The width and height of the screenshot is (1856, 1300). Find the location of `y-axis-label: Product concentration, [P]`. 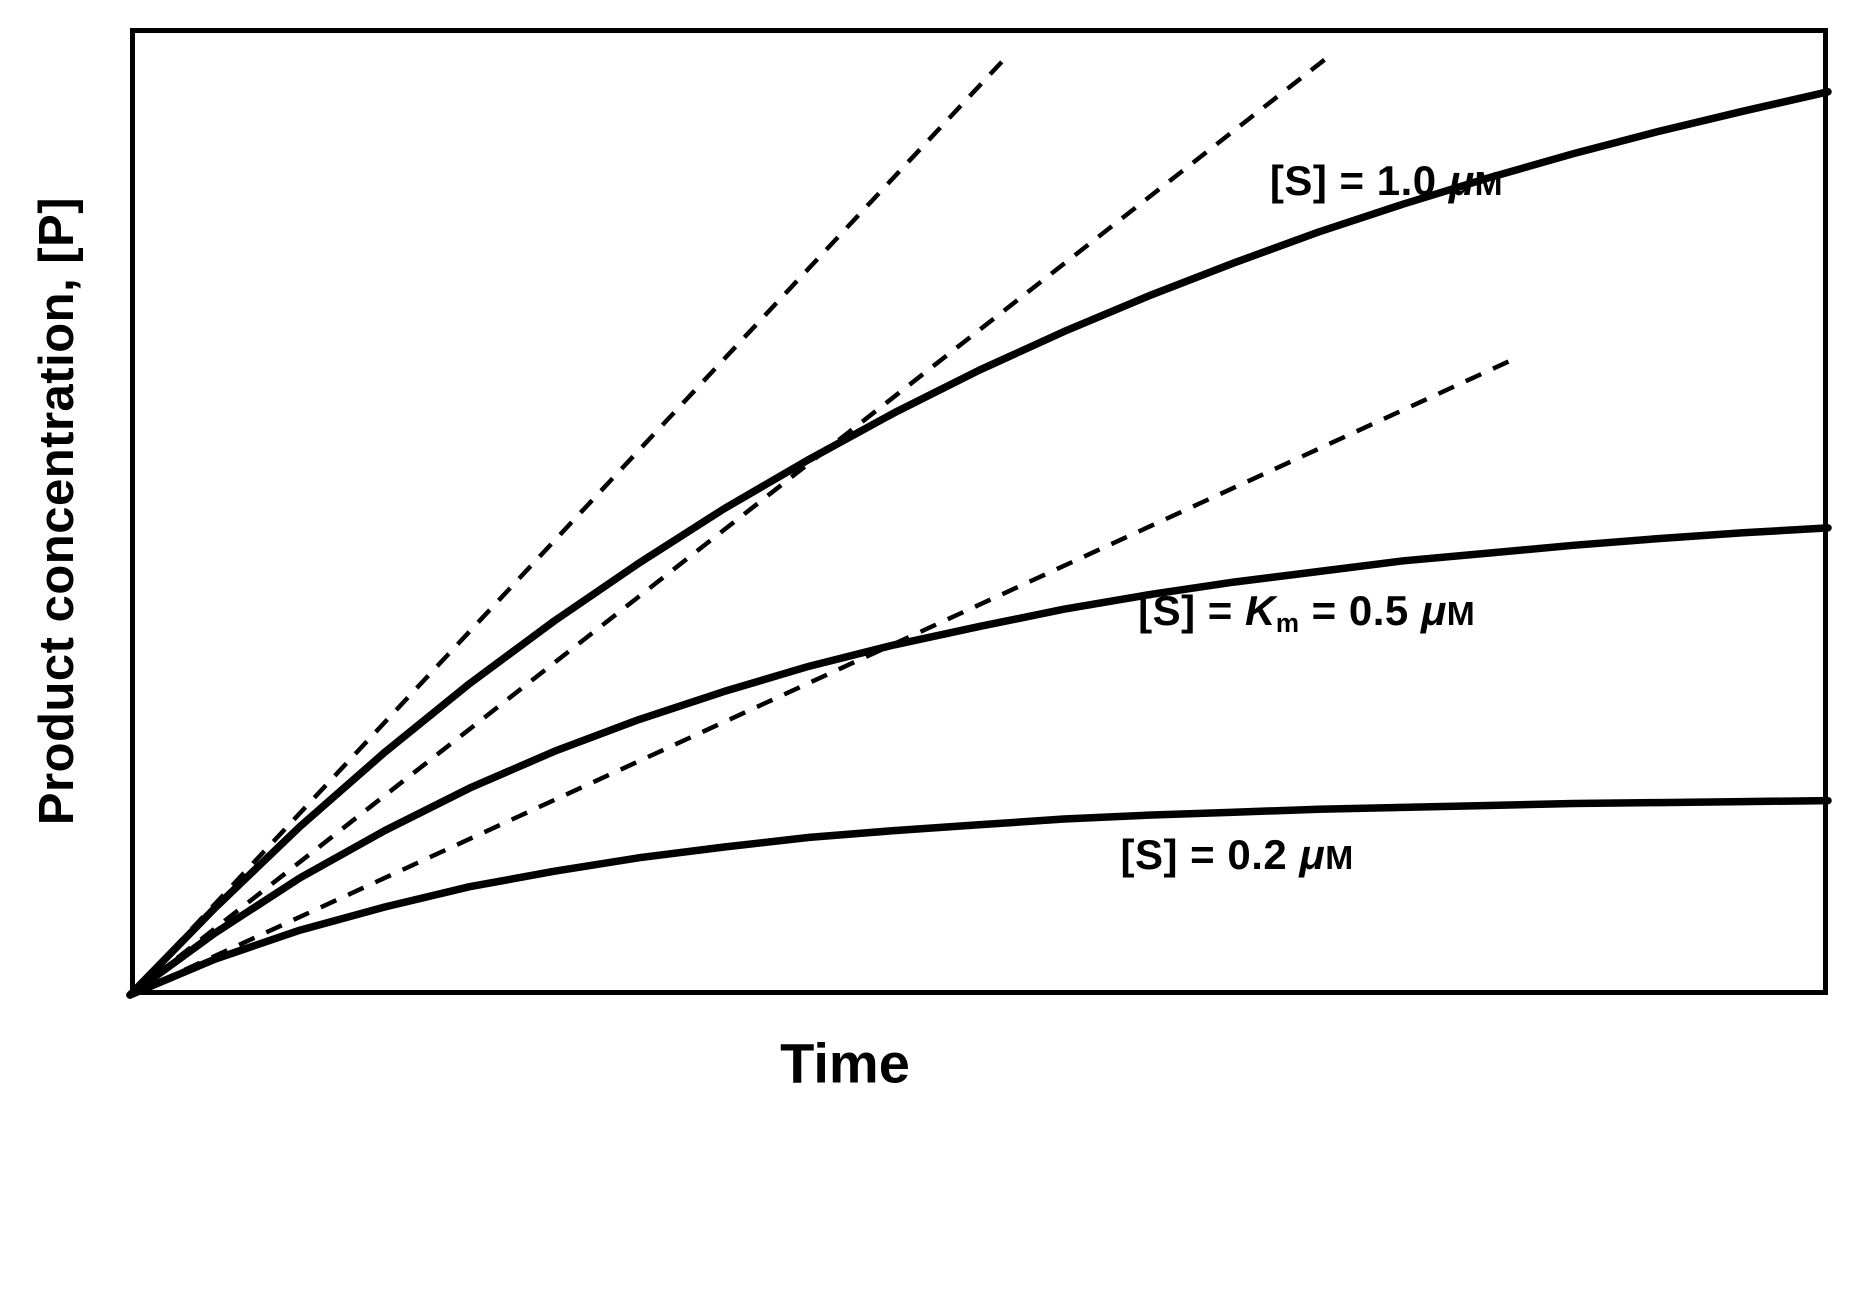

y-axis-label: Product concentration, [P] is located at coordinates (57, 511).